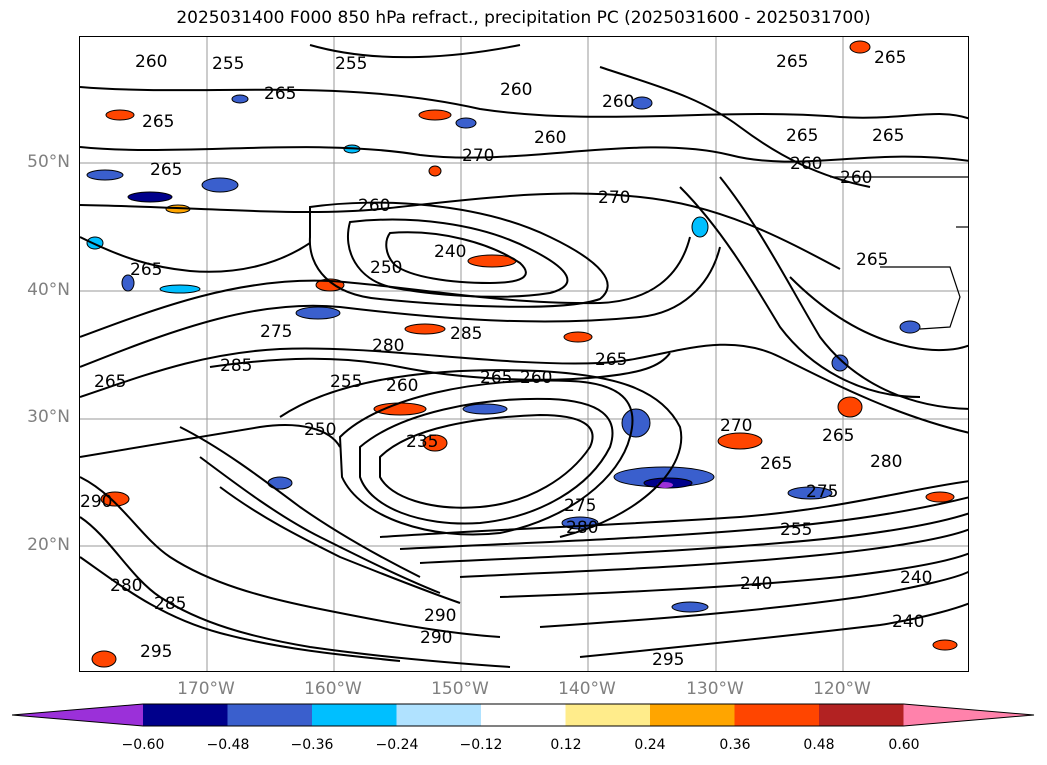  Describe the element at coordinates (735, 745) in the screenshot. I see `colorbar-tick: 0.36` at that location.